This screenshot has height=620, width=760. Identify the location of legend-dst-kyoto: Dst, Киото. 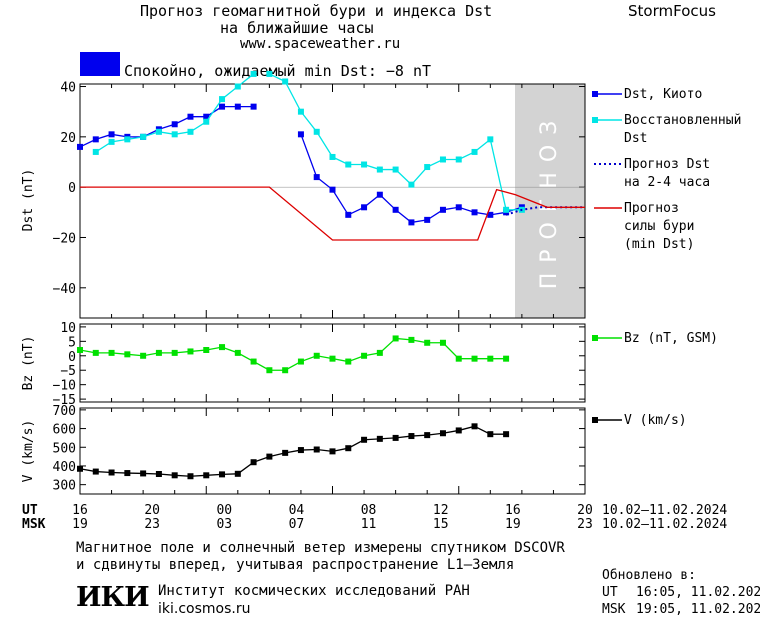
(663, 94).